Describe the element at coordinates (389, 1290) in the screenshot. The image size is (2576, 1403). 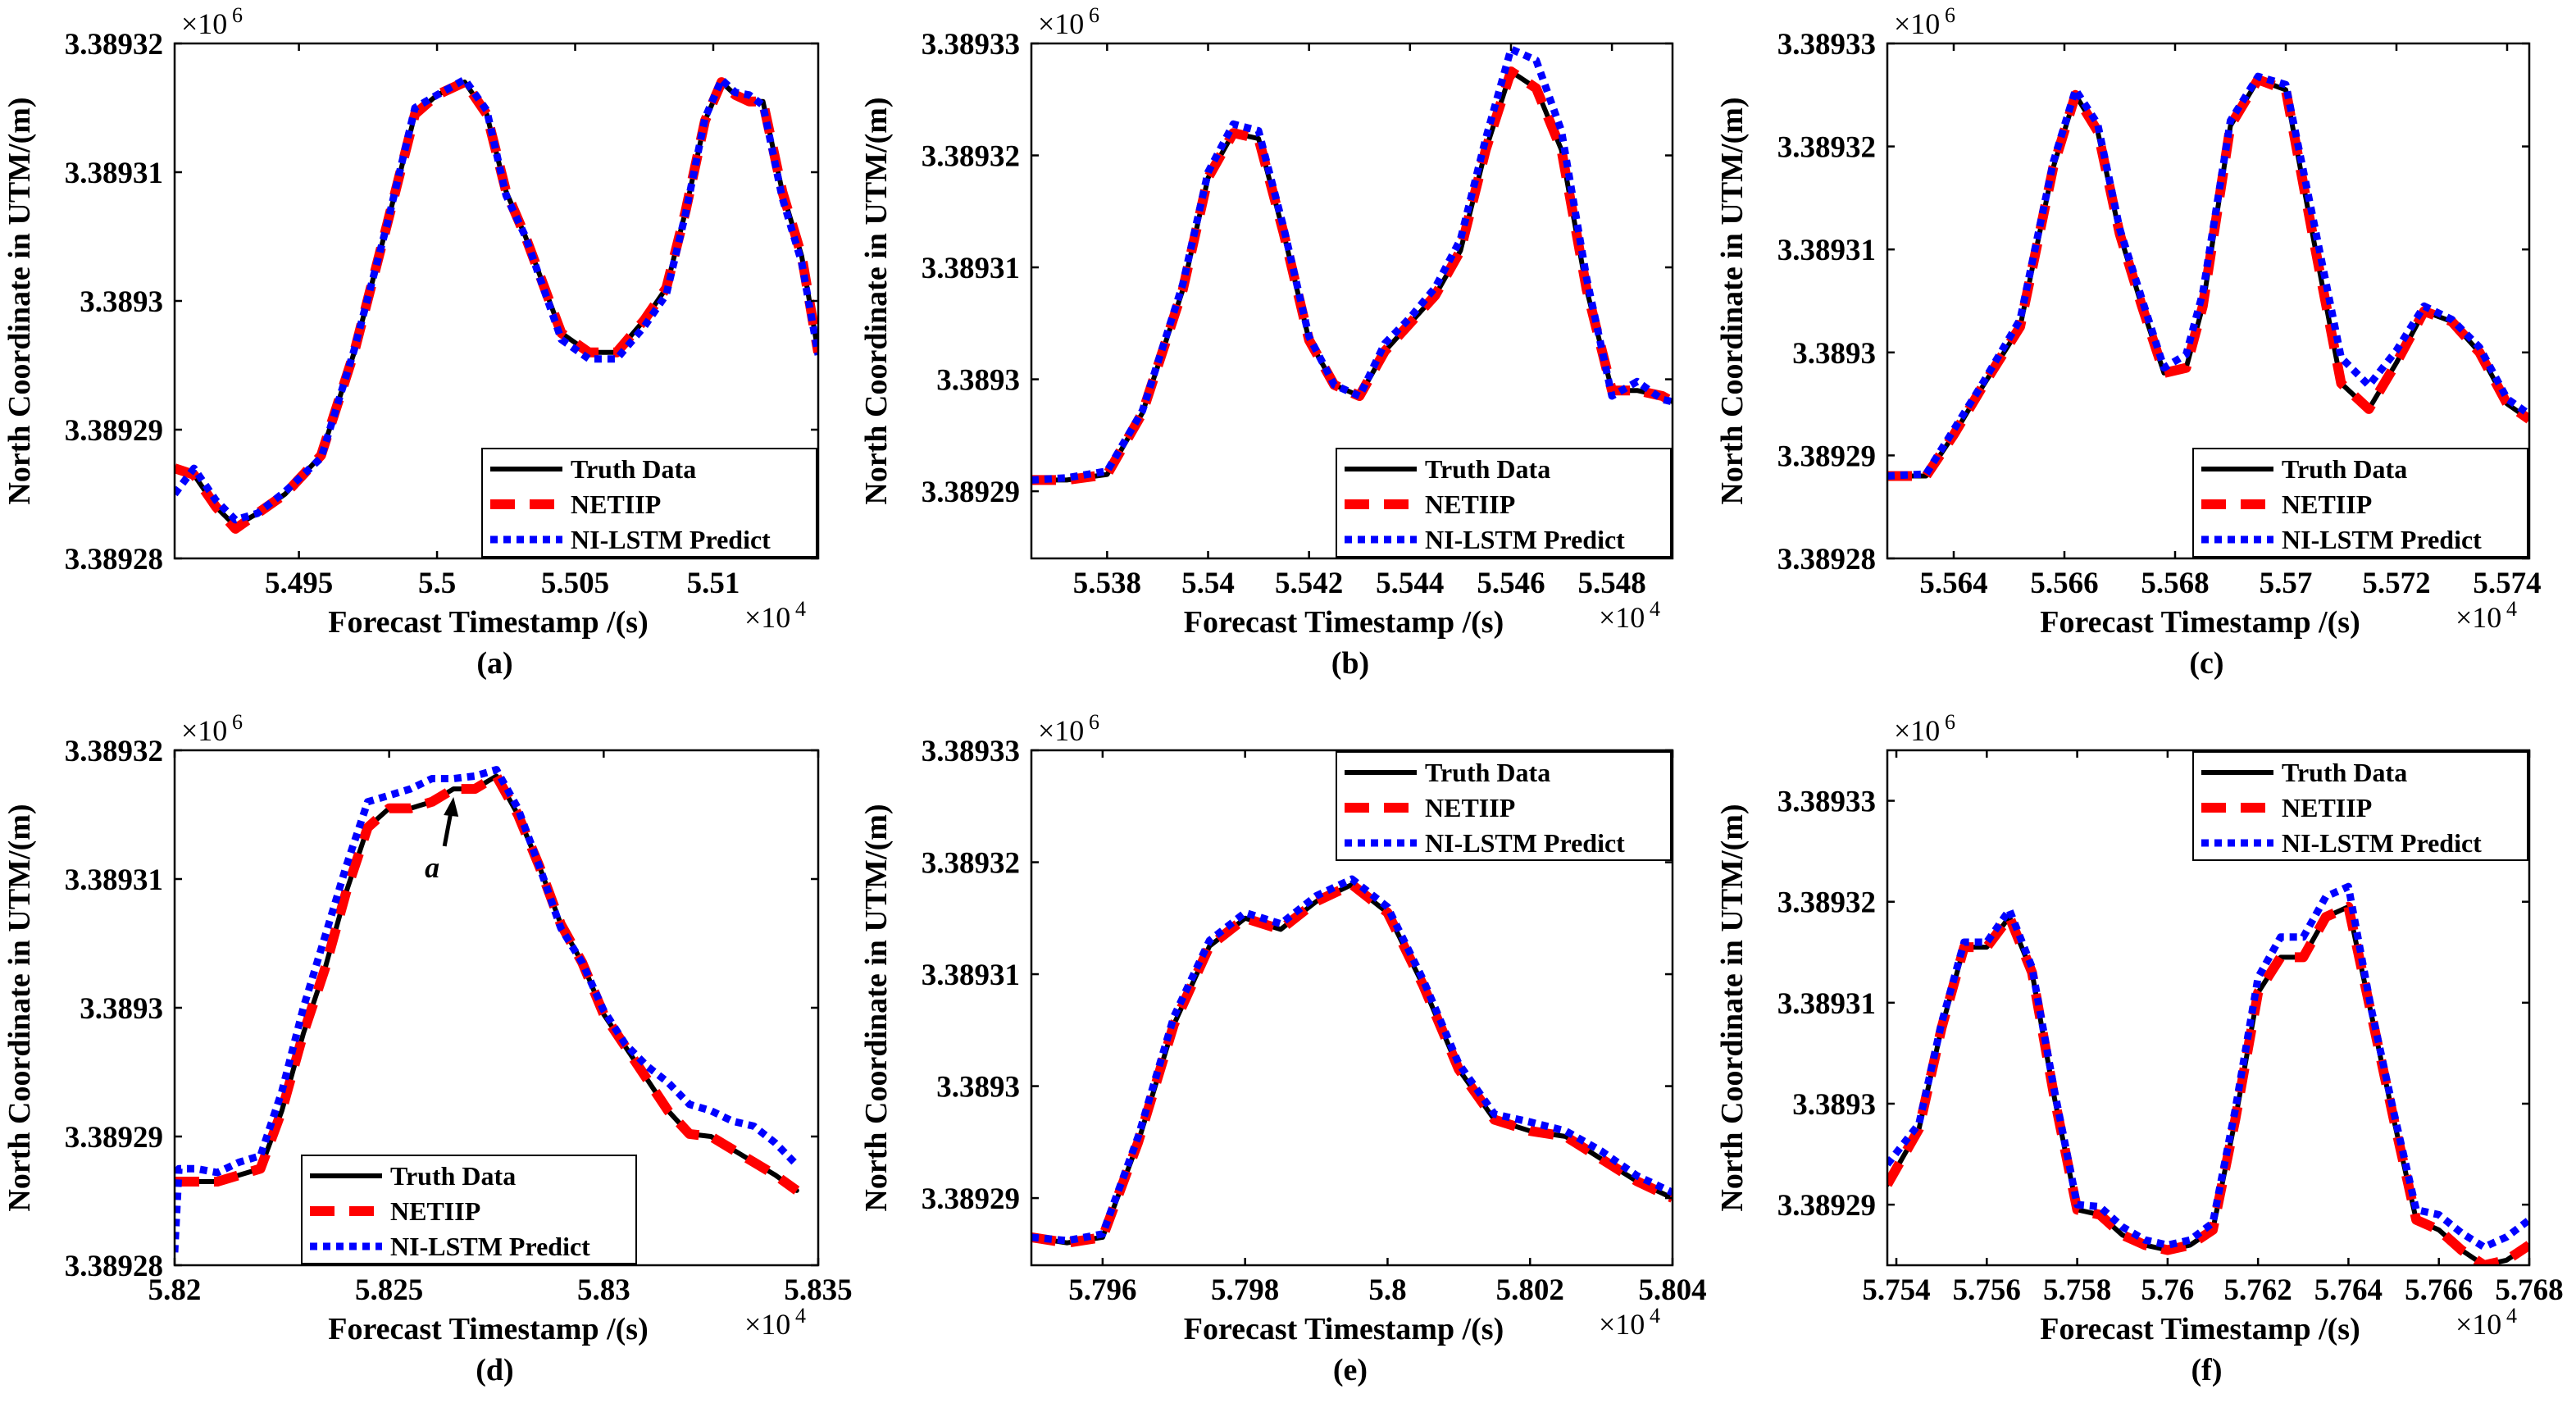
I see `x-tick-label: 5.825` at that location.